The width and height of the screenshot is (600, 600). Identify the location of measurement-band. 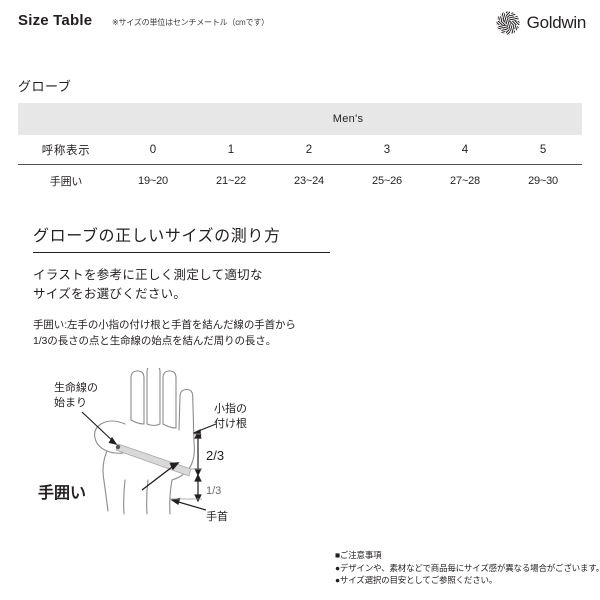
(153, 460).